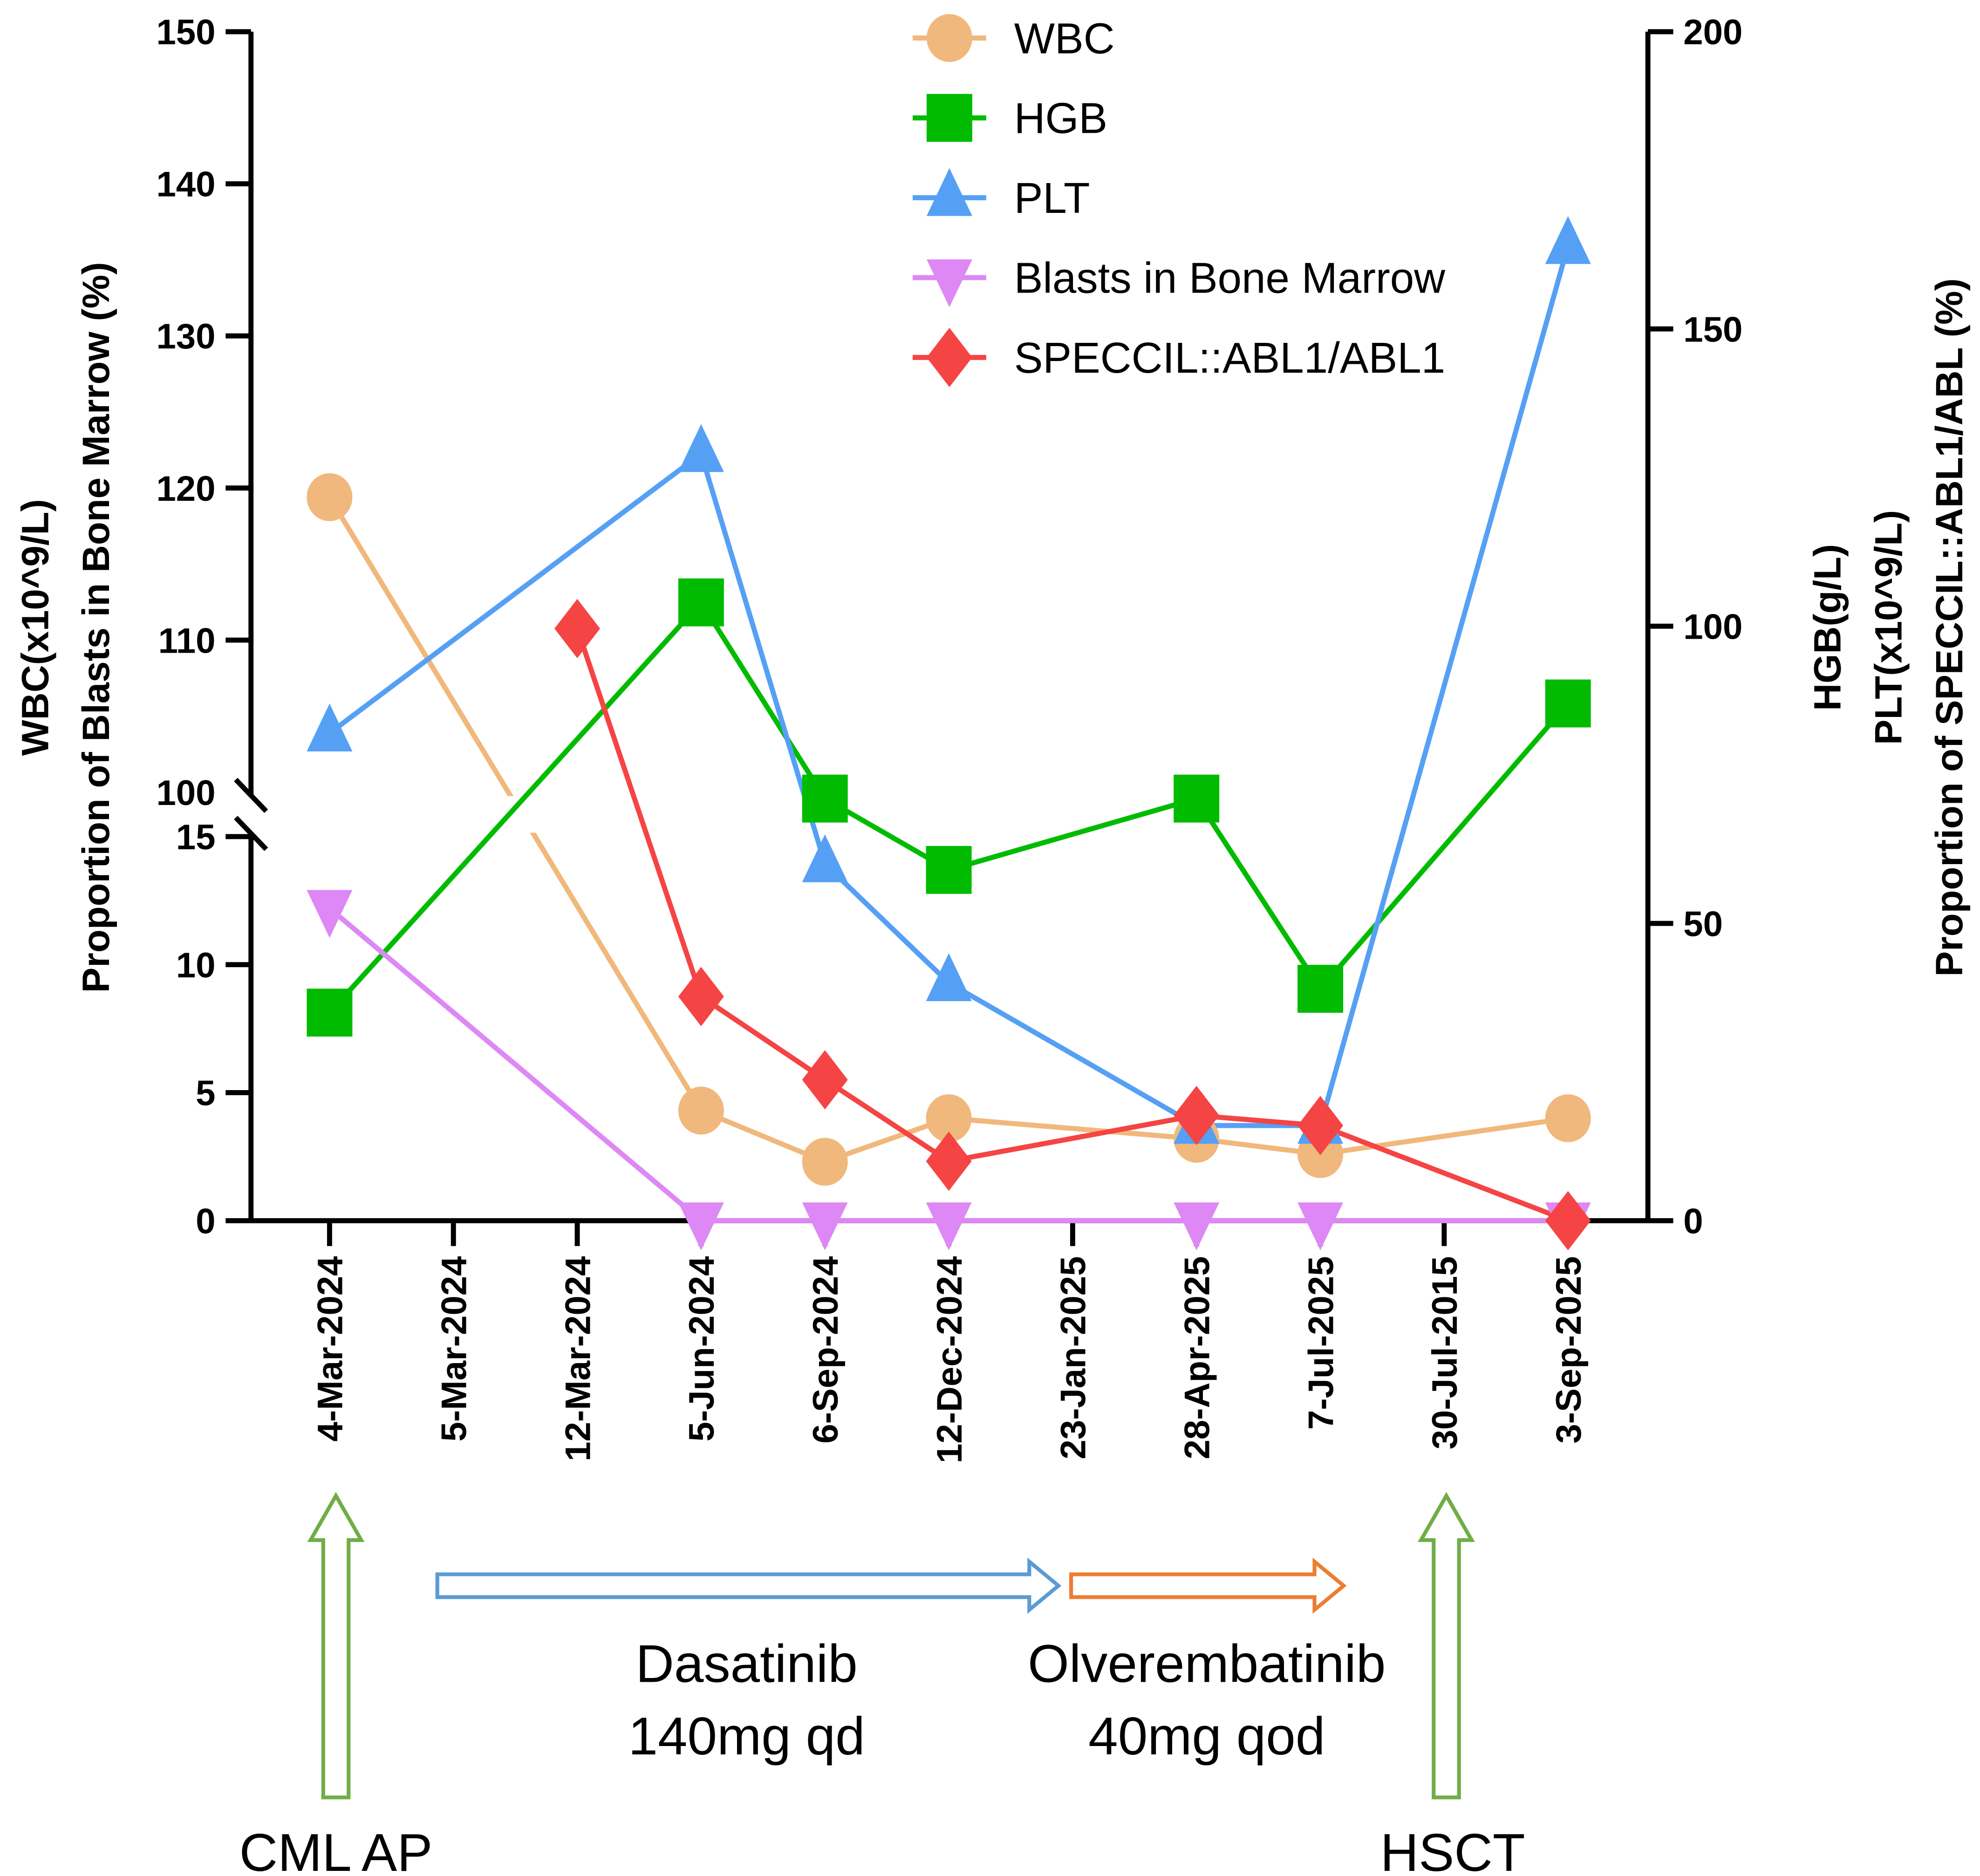 Image resolution: width=1980 pixels, height=1876 pixels. I want to click on left-tick-label: 150, so click(186, 32).